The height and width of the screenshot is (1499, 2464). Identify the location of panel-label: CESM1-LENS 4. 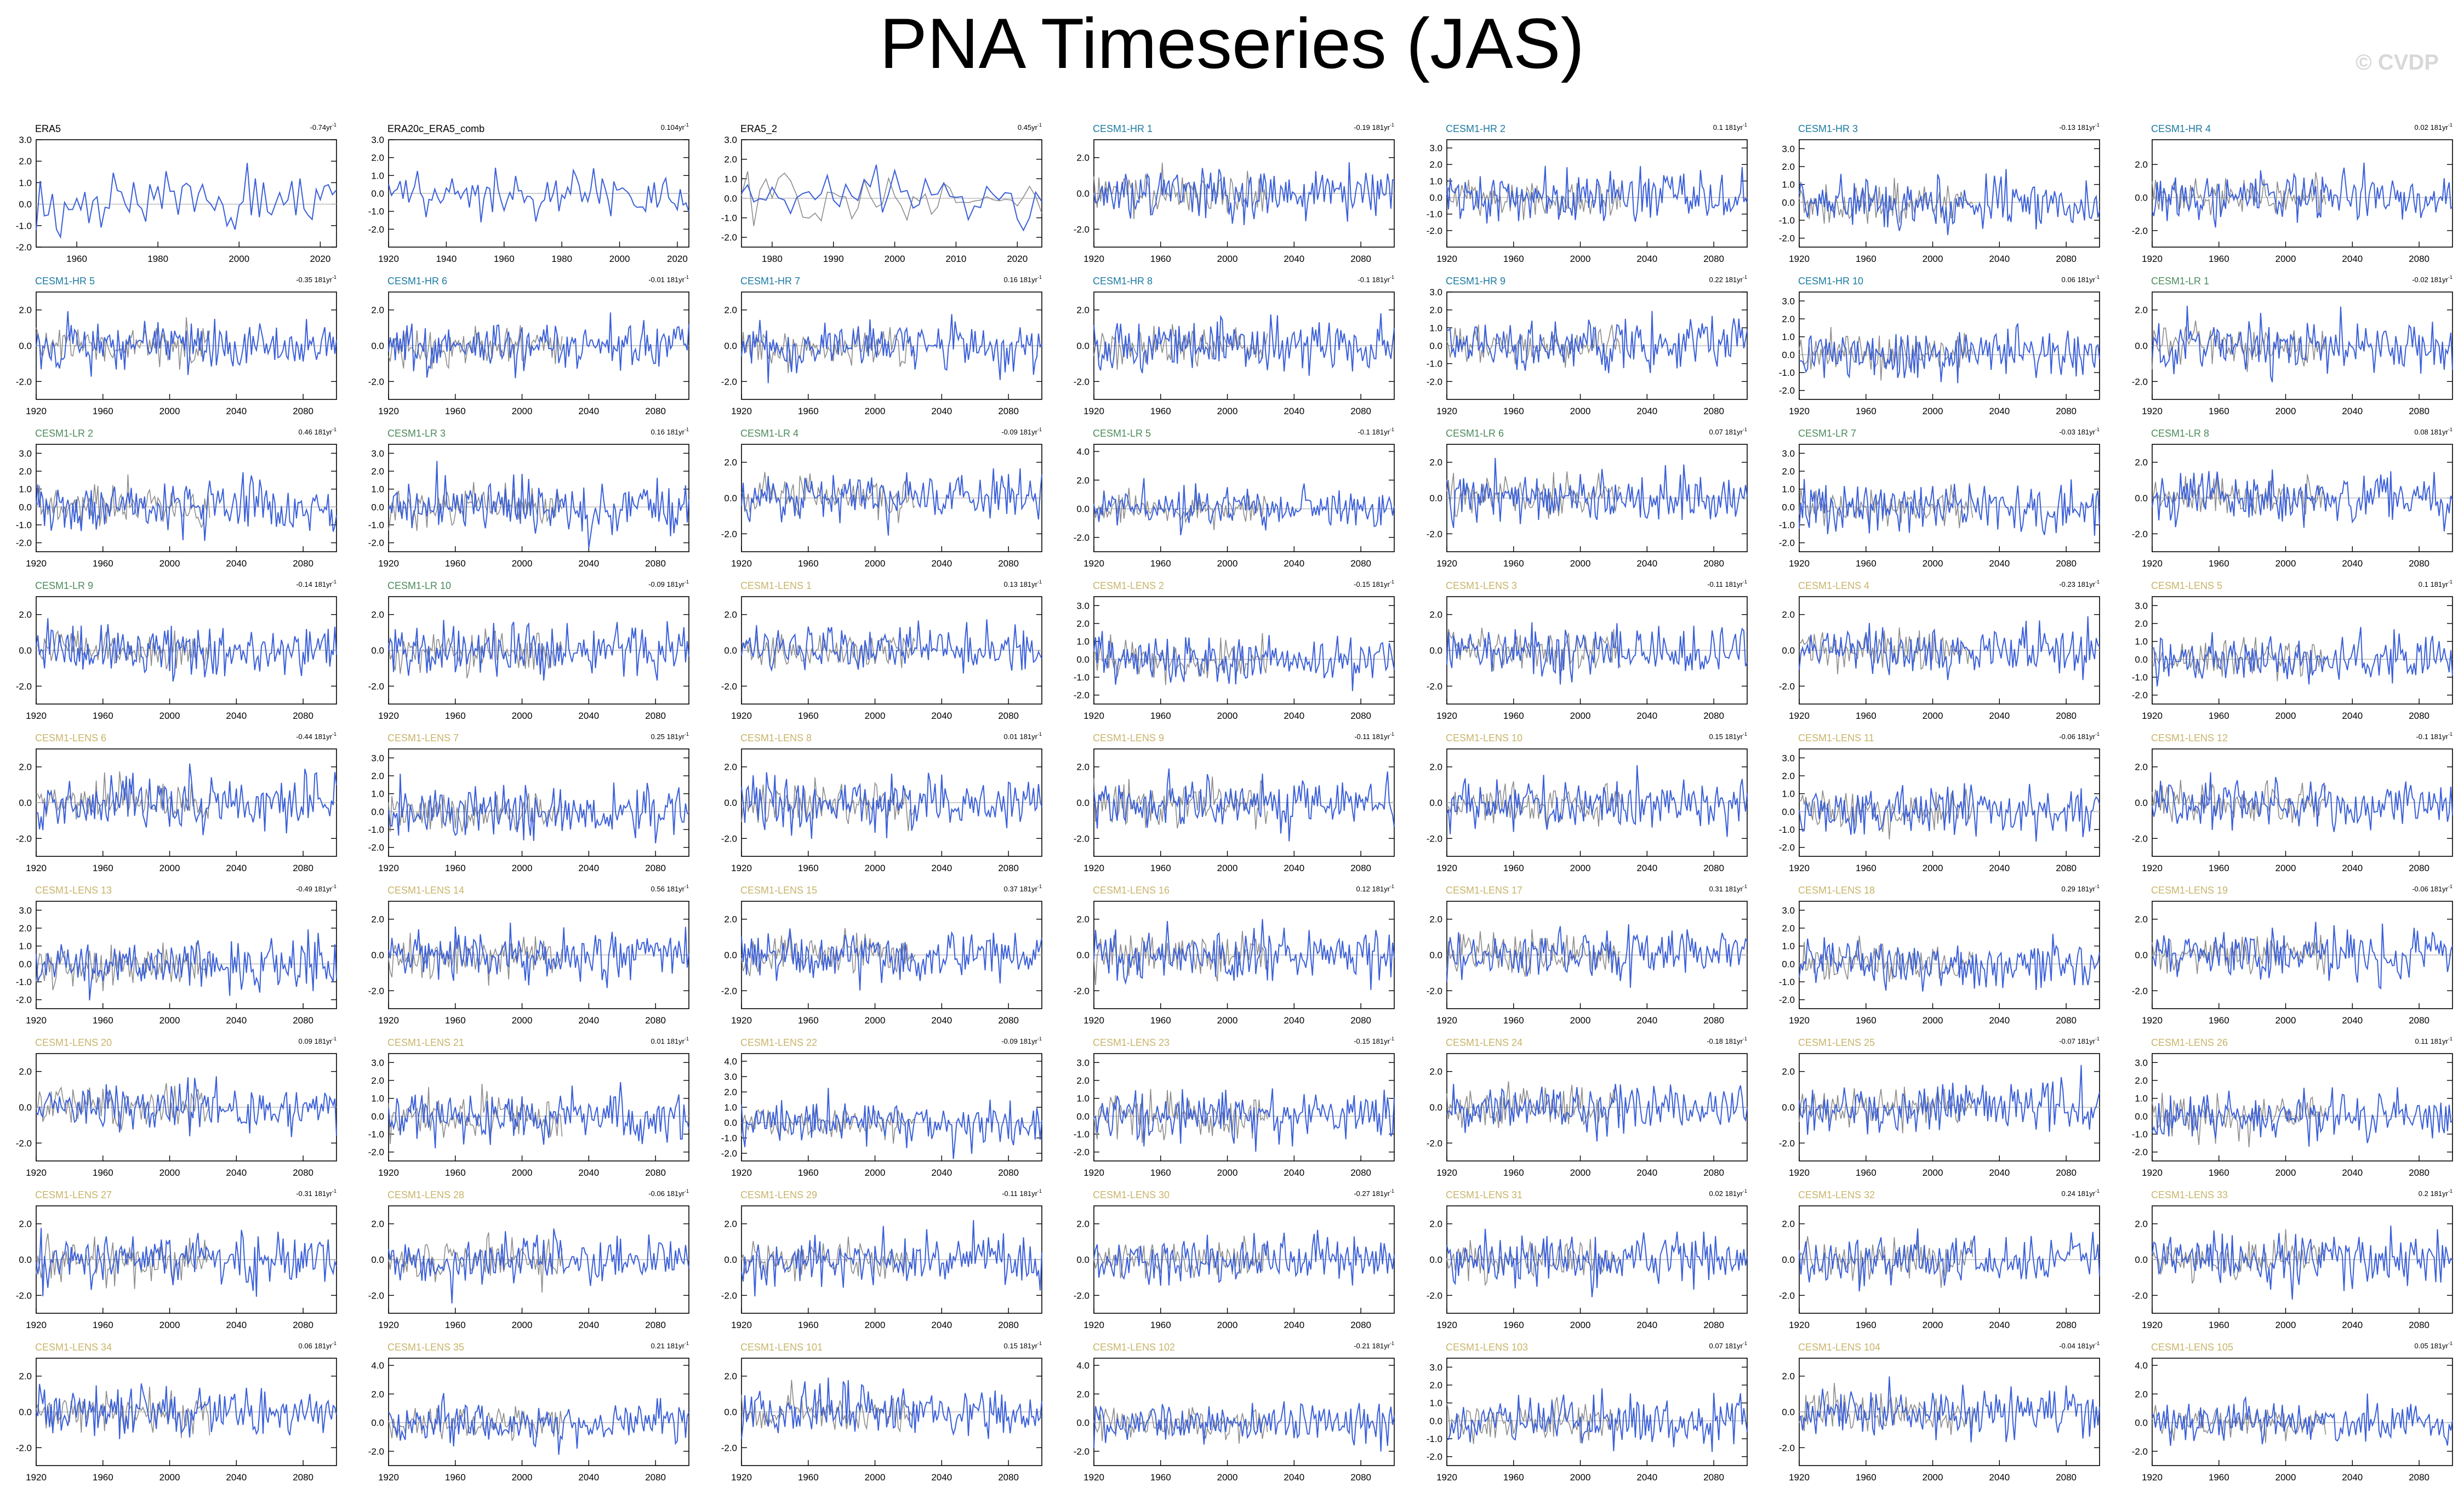
(1833, 585).